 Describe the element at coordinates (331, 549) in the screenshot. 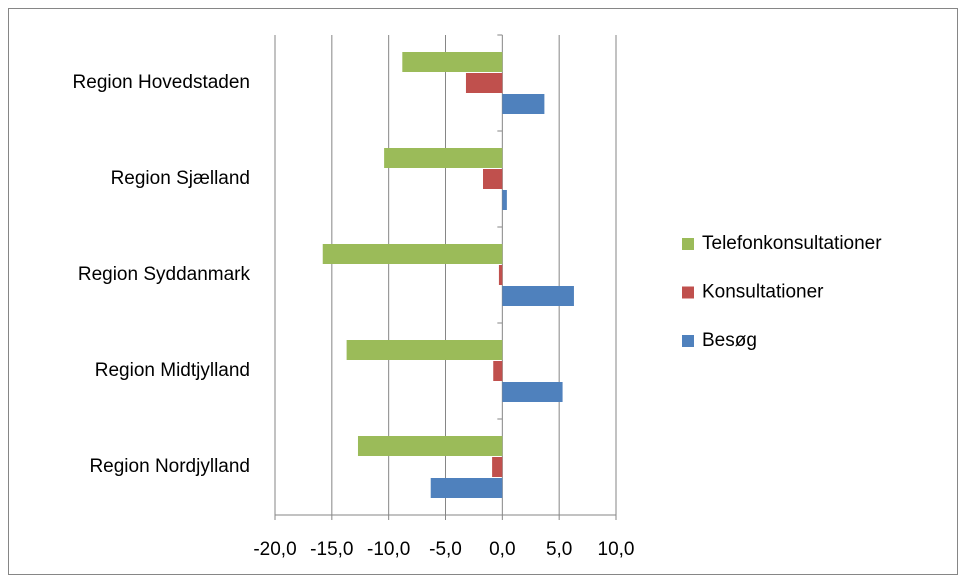

I see `x-tick-label: -15,0` at that location.